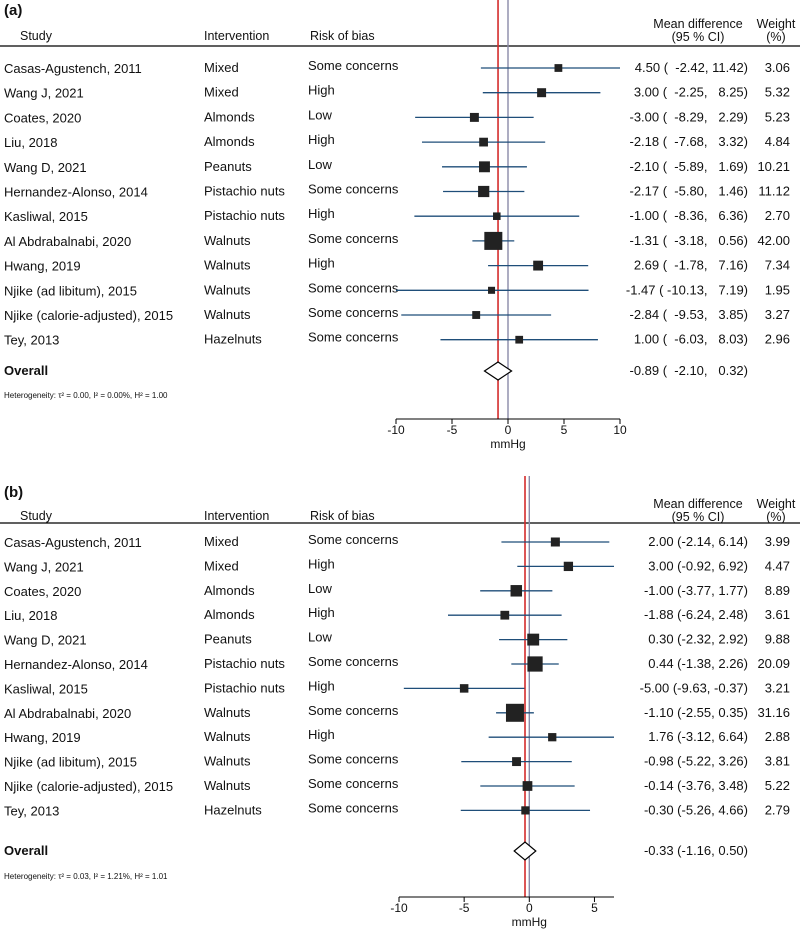  What do you see at coordinates (688, 215) in the screenshot?
I see `study-ci-text: -1.00 ( -8.36, 6.36)` at bounding box center [688, 215].